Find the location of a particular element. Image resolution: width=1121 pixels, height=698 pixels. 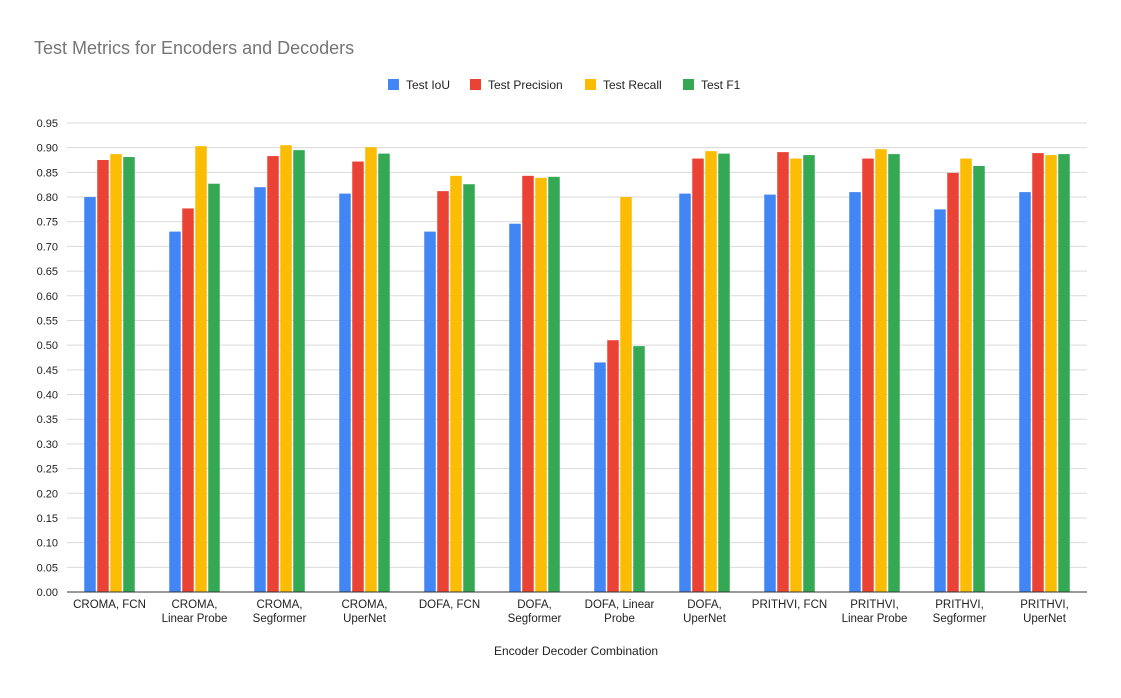

y-tick-label: 0.60 is located at coordinates (47, 297).